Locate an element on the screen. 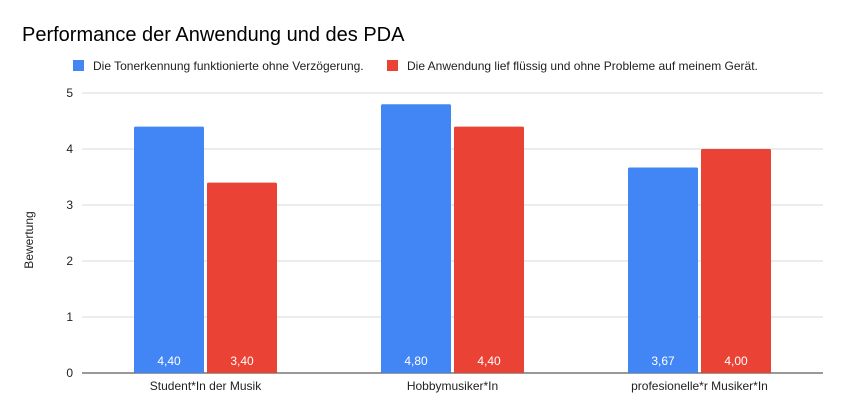 Image resolution: width=844 pixels, height=414 pixels. bar-series1-cat1 is located at coordinates (169, 249).